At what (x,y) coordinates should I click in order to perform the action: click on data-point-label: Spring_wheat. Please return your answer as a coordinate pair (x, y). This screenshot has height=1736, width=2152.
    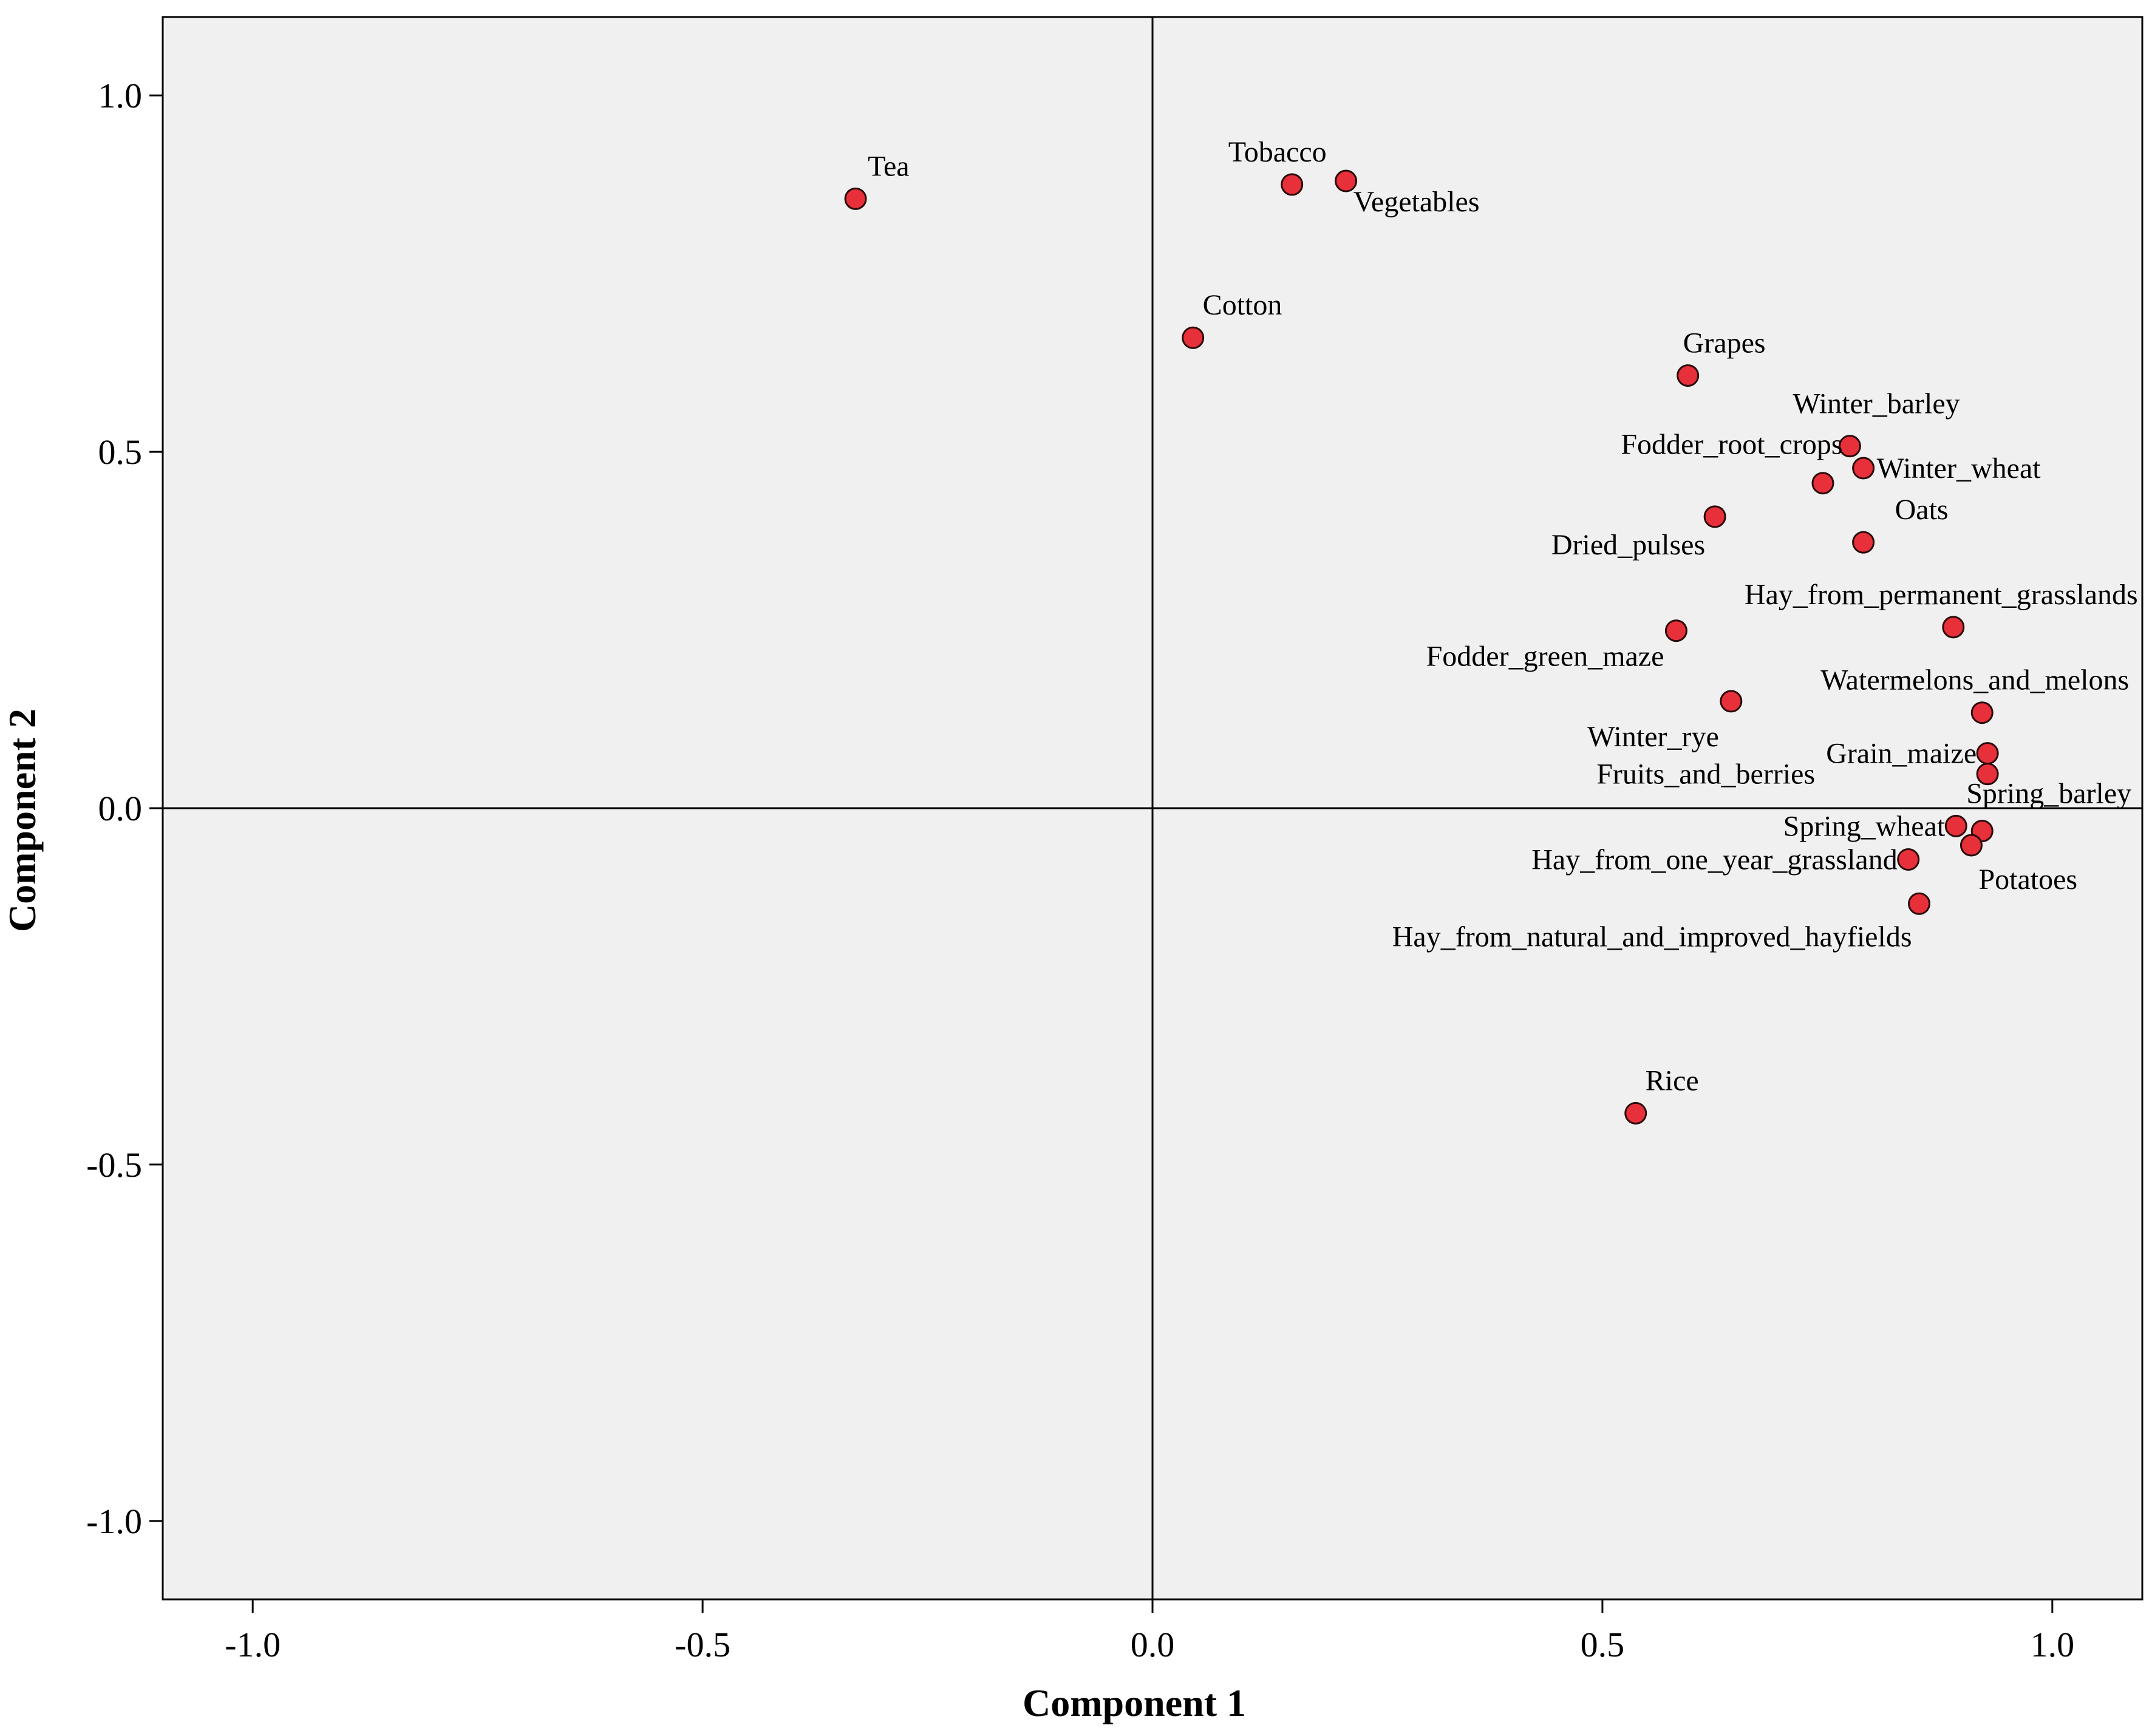
    Looking at the image, I should click on (1864, 826).